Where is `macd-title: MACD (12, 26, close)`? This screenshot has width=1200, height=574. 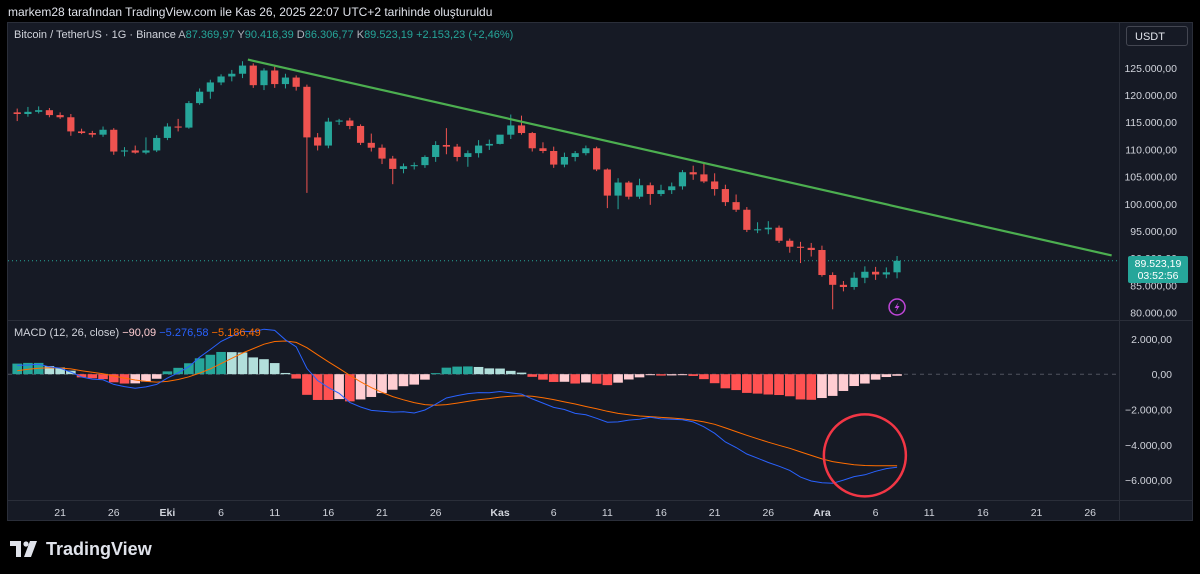
macd-title: MACD (12, 26, close) is located at coordinates (67, 333).